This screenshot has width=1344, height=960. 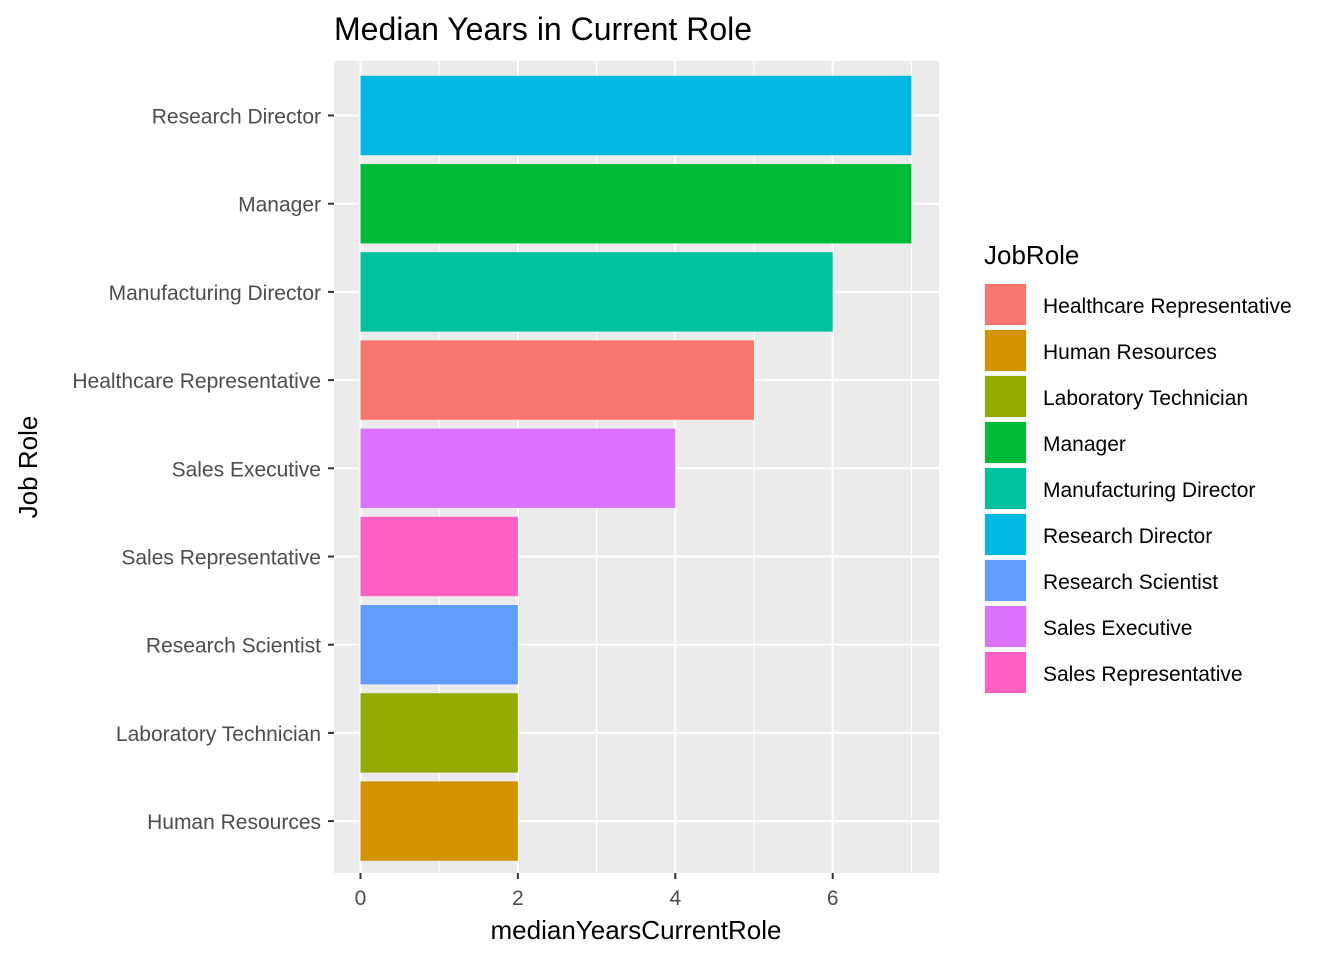 What do you see at coordinates (1130, 582) in the screenshot?
I see `legend-label: Research Scientist` at bounding box center [1130, 582].